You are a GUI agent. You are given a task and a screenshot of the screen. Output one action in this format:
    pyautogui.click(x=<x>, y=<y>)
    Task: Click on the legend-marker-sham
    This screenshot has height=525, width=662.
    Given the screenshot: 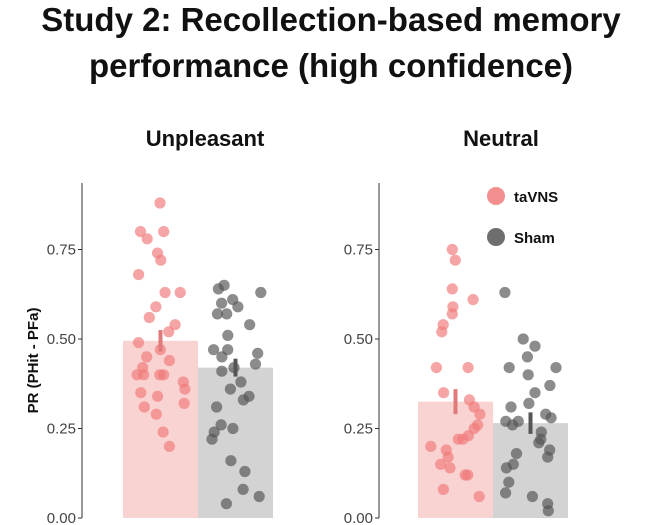 What is the action you would take?
    pyautogui.click(x=496, y=237)
    